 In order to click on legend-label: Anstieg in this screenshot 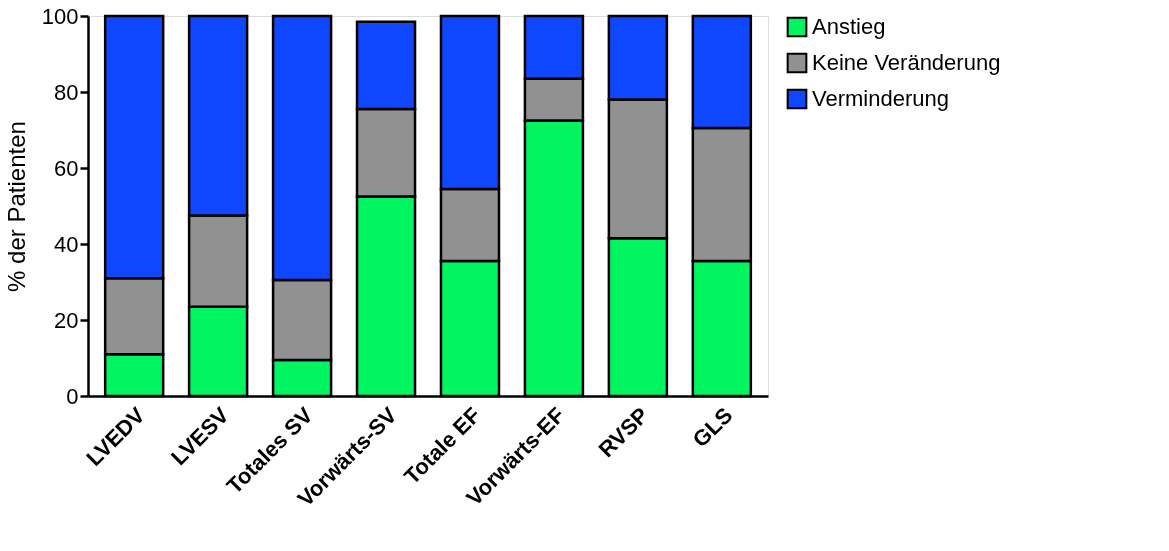, I will do `click(849, 26)`.